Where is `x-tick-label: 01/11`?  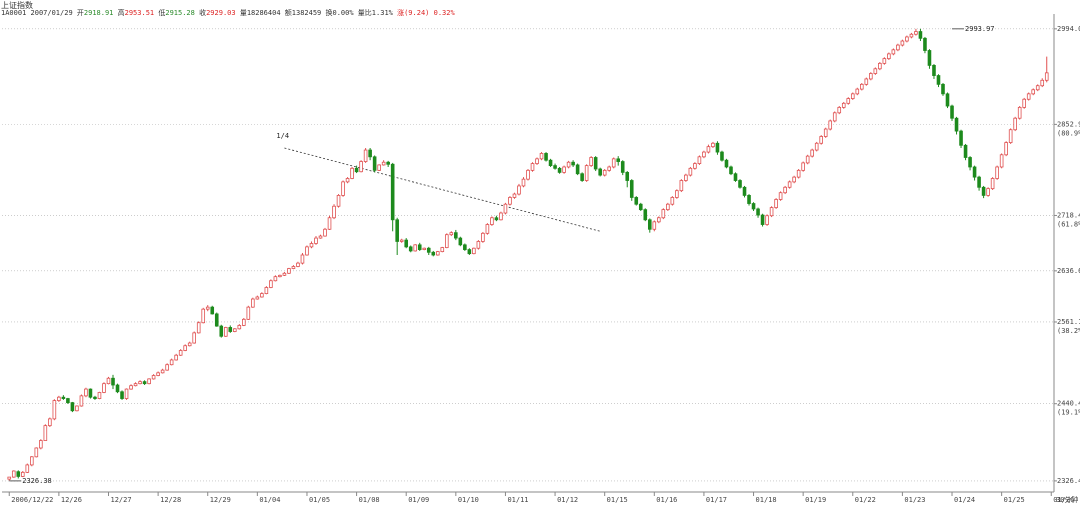 x-tick-label: 01/11 is located at coordinates (517, 500).